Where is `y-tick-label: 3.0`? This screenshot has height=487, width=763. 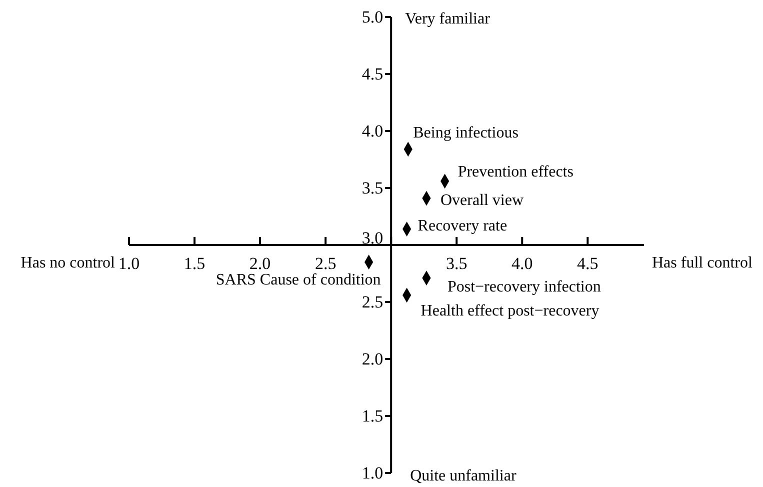
y-tick-label: 3.0 is located at coordinates (373, 238).